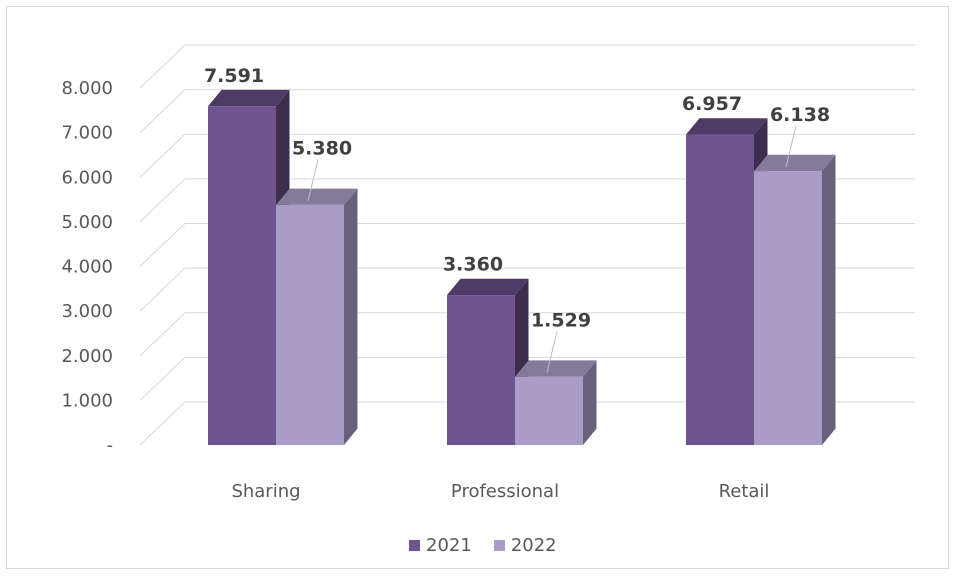 The width and height of the screenshot is (957, 577). Describe the element at coordinates (499, 545) in the screenshot. I see `legend-swatch-2022` at that location.